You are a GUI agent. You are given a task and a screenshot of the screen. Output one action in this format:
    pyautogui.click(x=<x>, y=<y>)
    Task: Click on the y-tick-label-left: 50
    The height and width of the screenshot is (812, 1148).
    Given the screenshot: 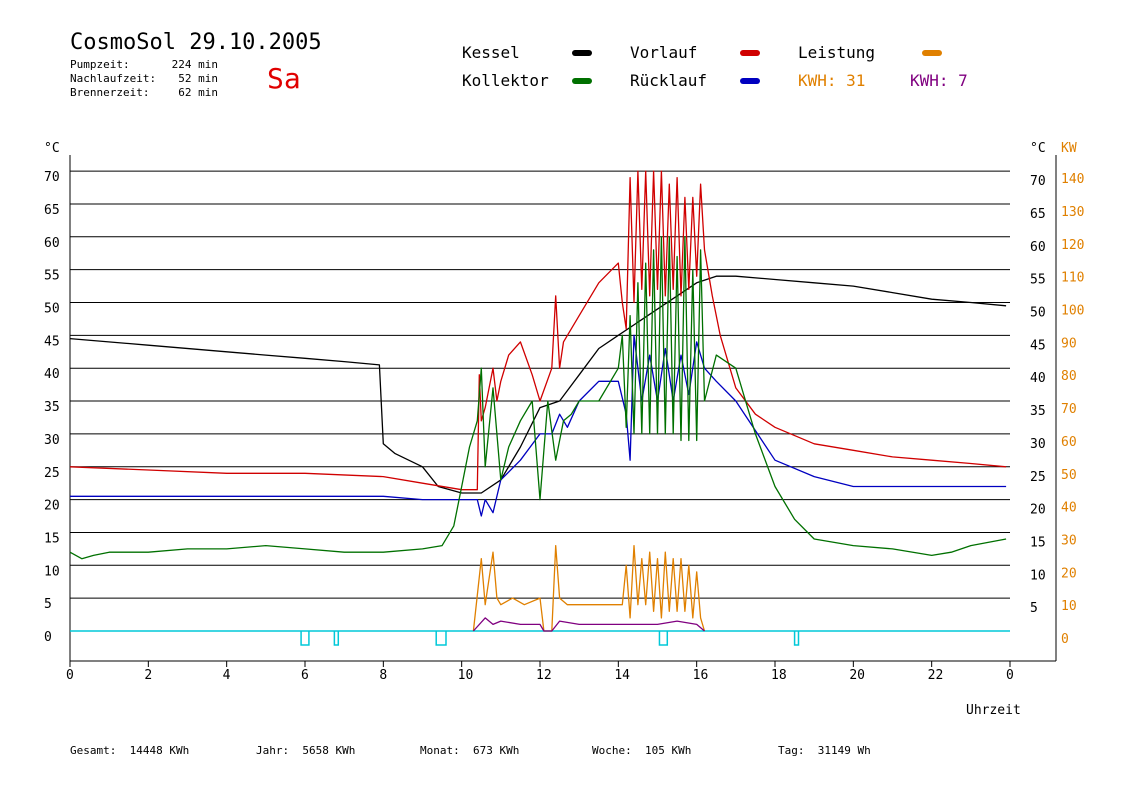 What is the action you would take?
    pyautogui.click(x=52, y=309)
    